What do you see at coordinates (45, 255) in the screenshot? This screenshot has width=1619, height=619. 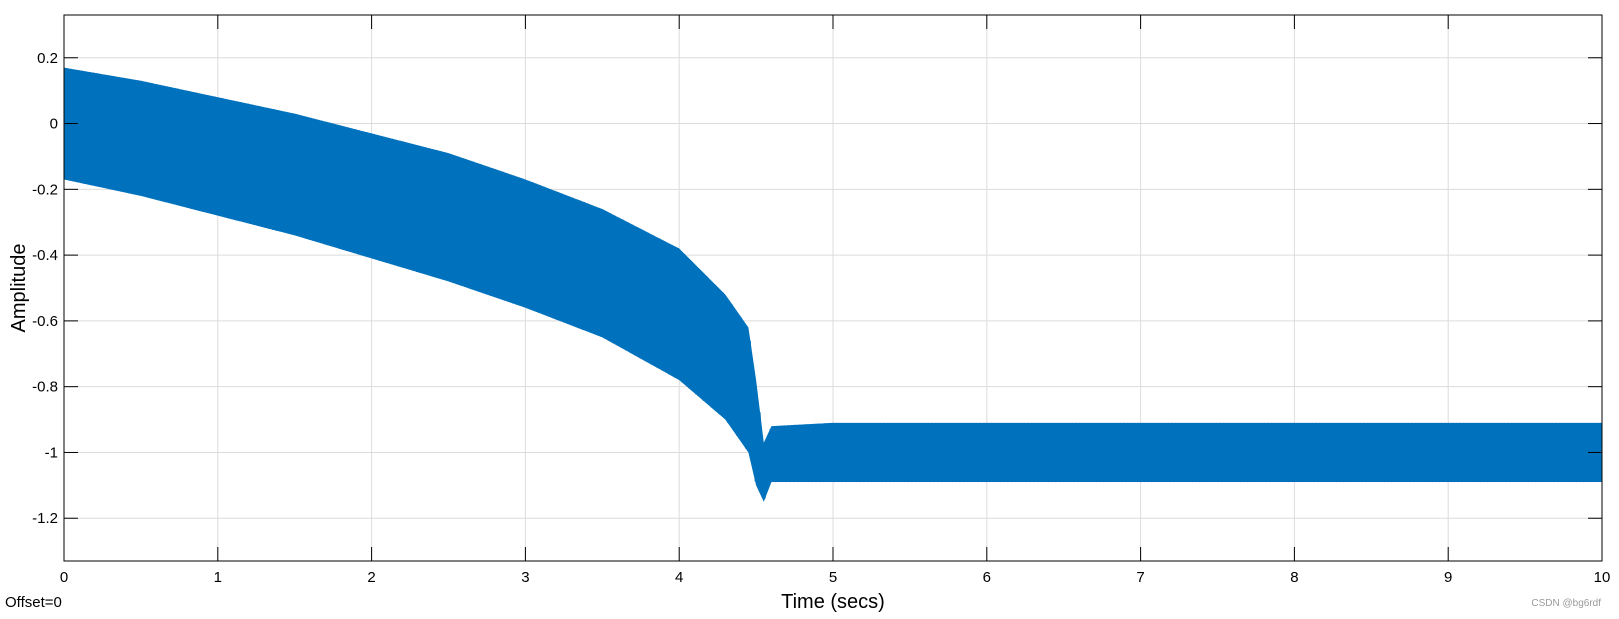 I see `y-tick-label: -0.4` at bounding box center [45, 255].